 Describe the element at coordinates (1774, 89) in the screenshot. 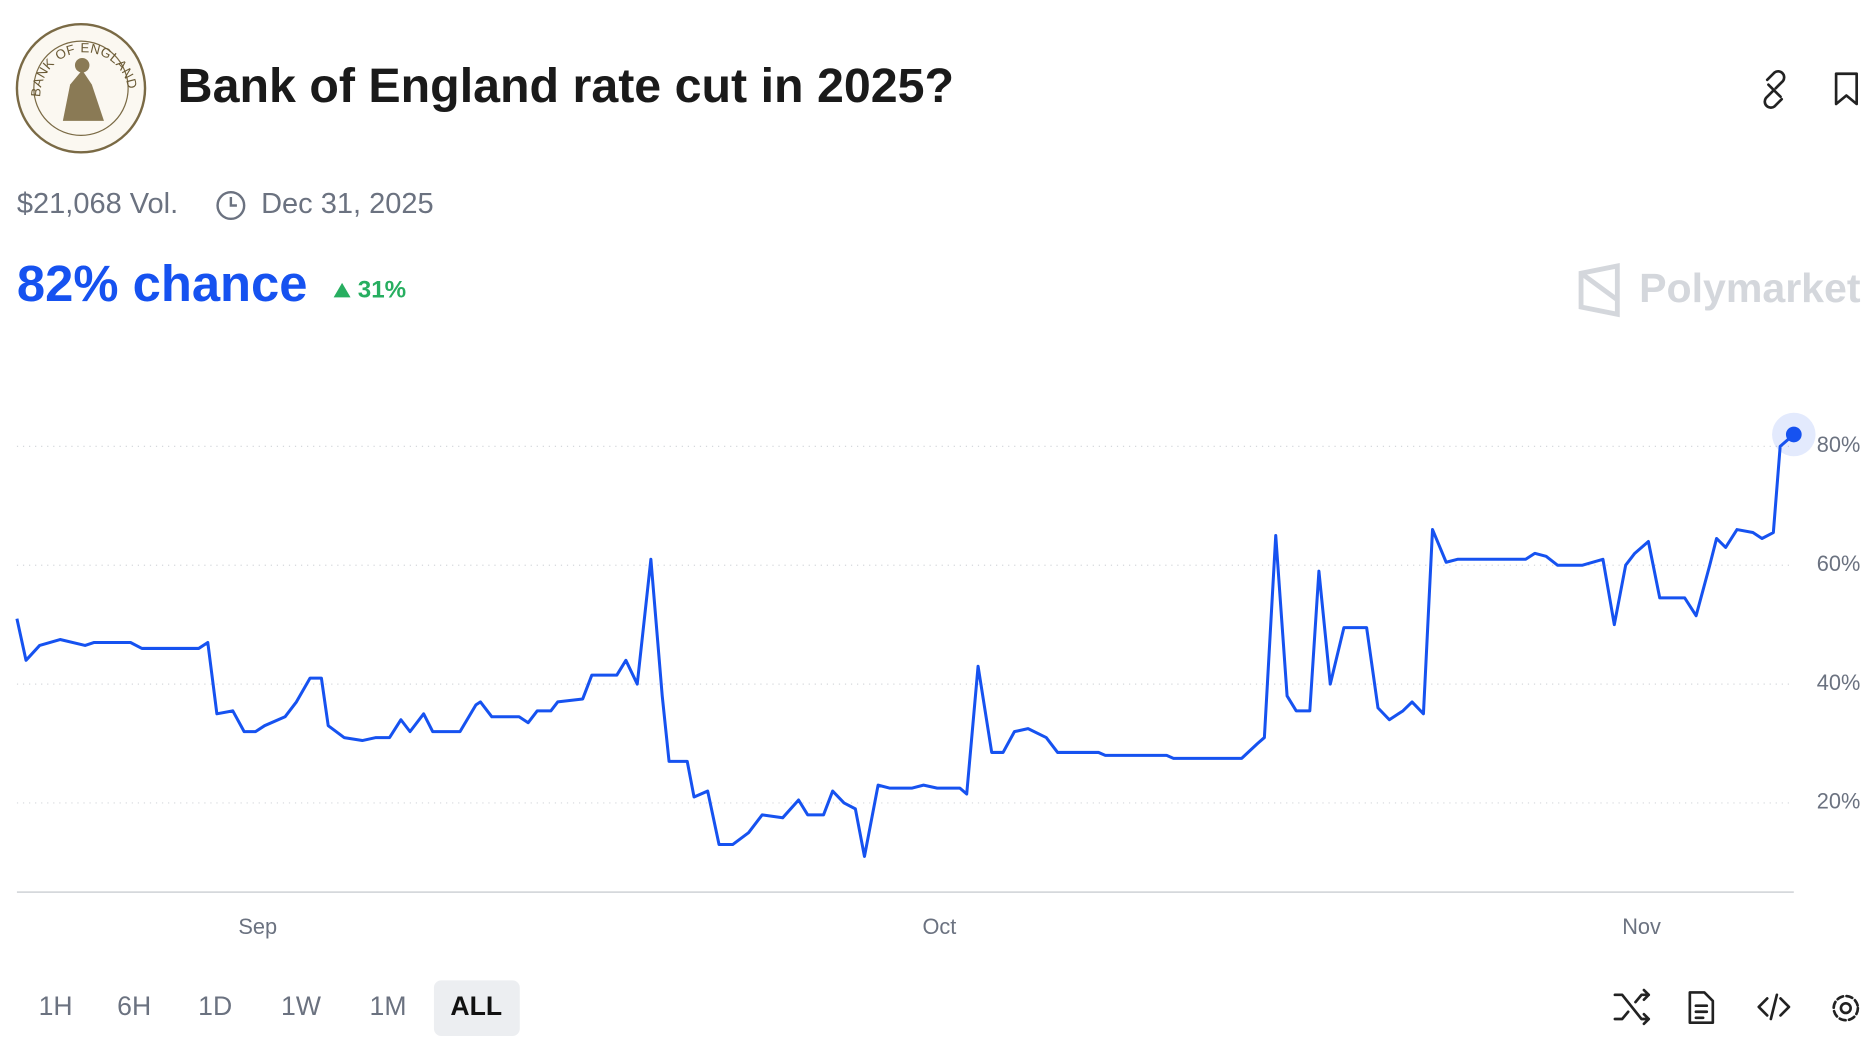

I see `link-icon` at that location.